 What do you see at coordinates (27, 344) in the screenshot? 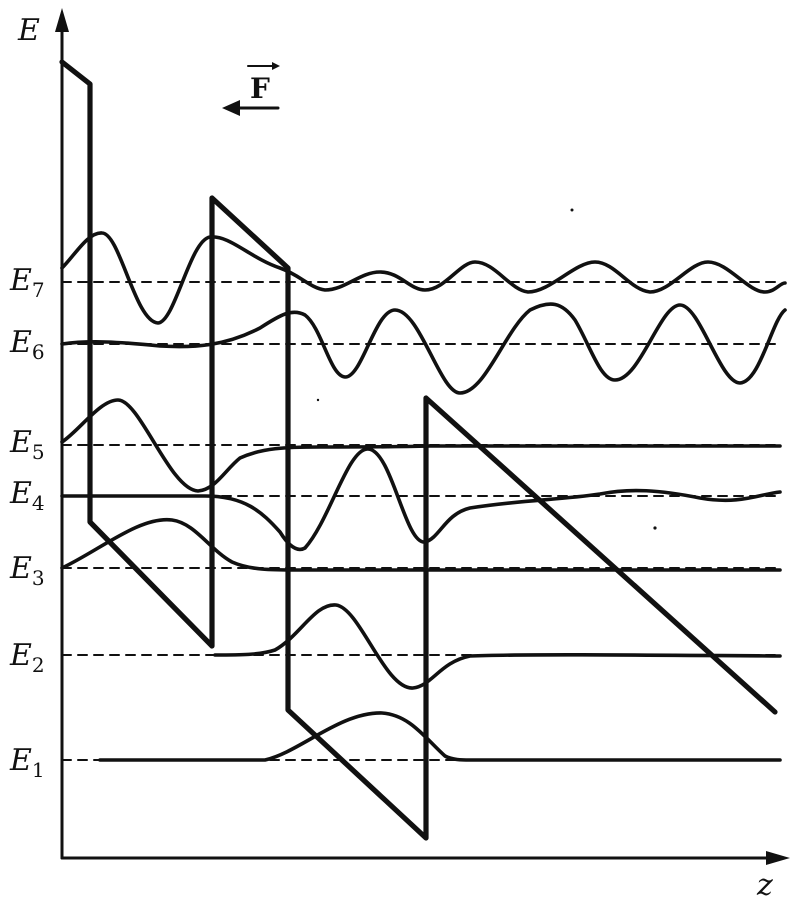
I see `label-e6: E6` at bounding box center [27, 344].